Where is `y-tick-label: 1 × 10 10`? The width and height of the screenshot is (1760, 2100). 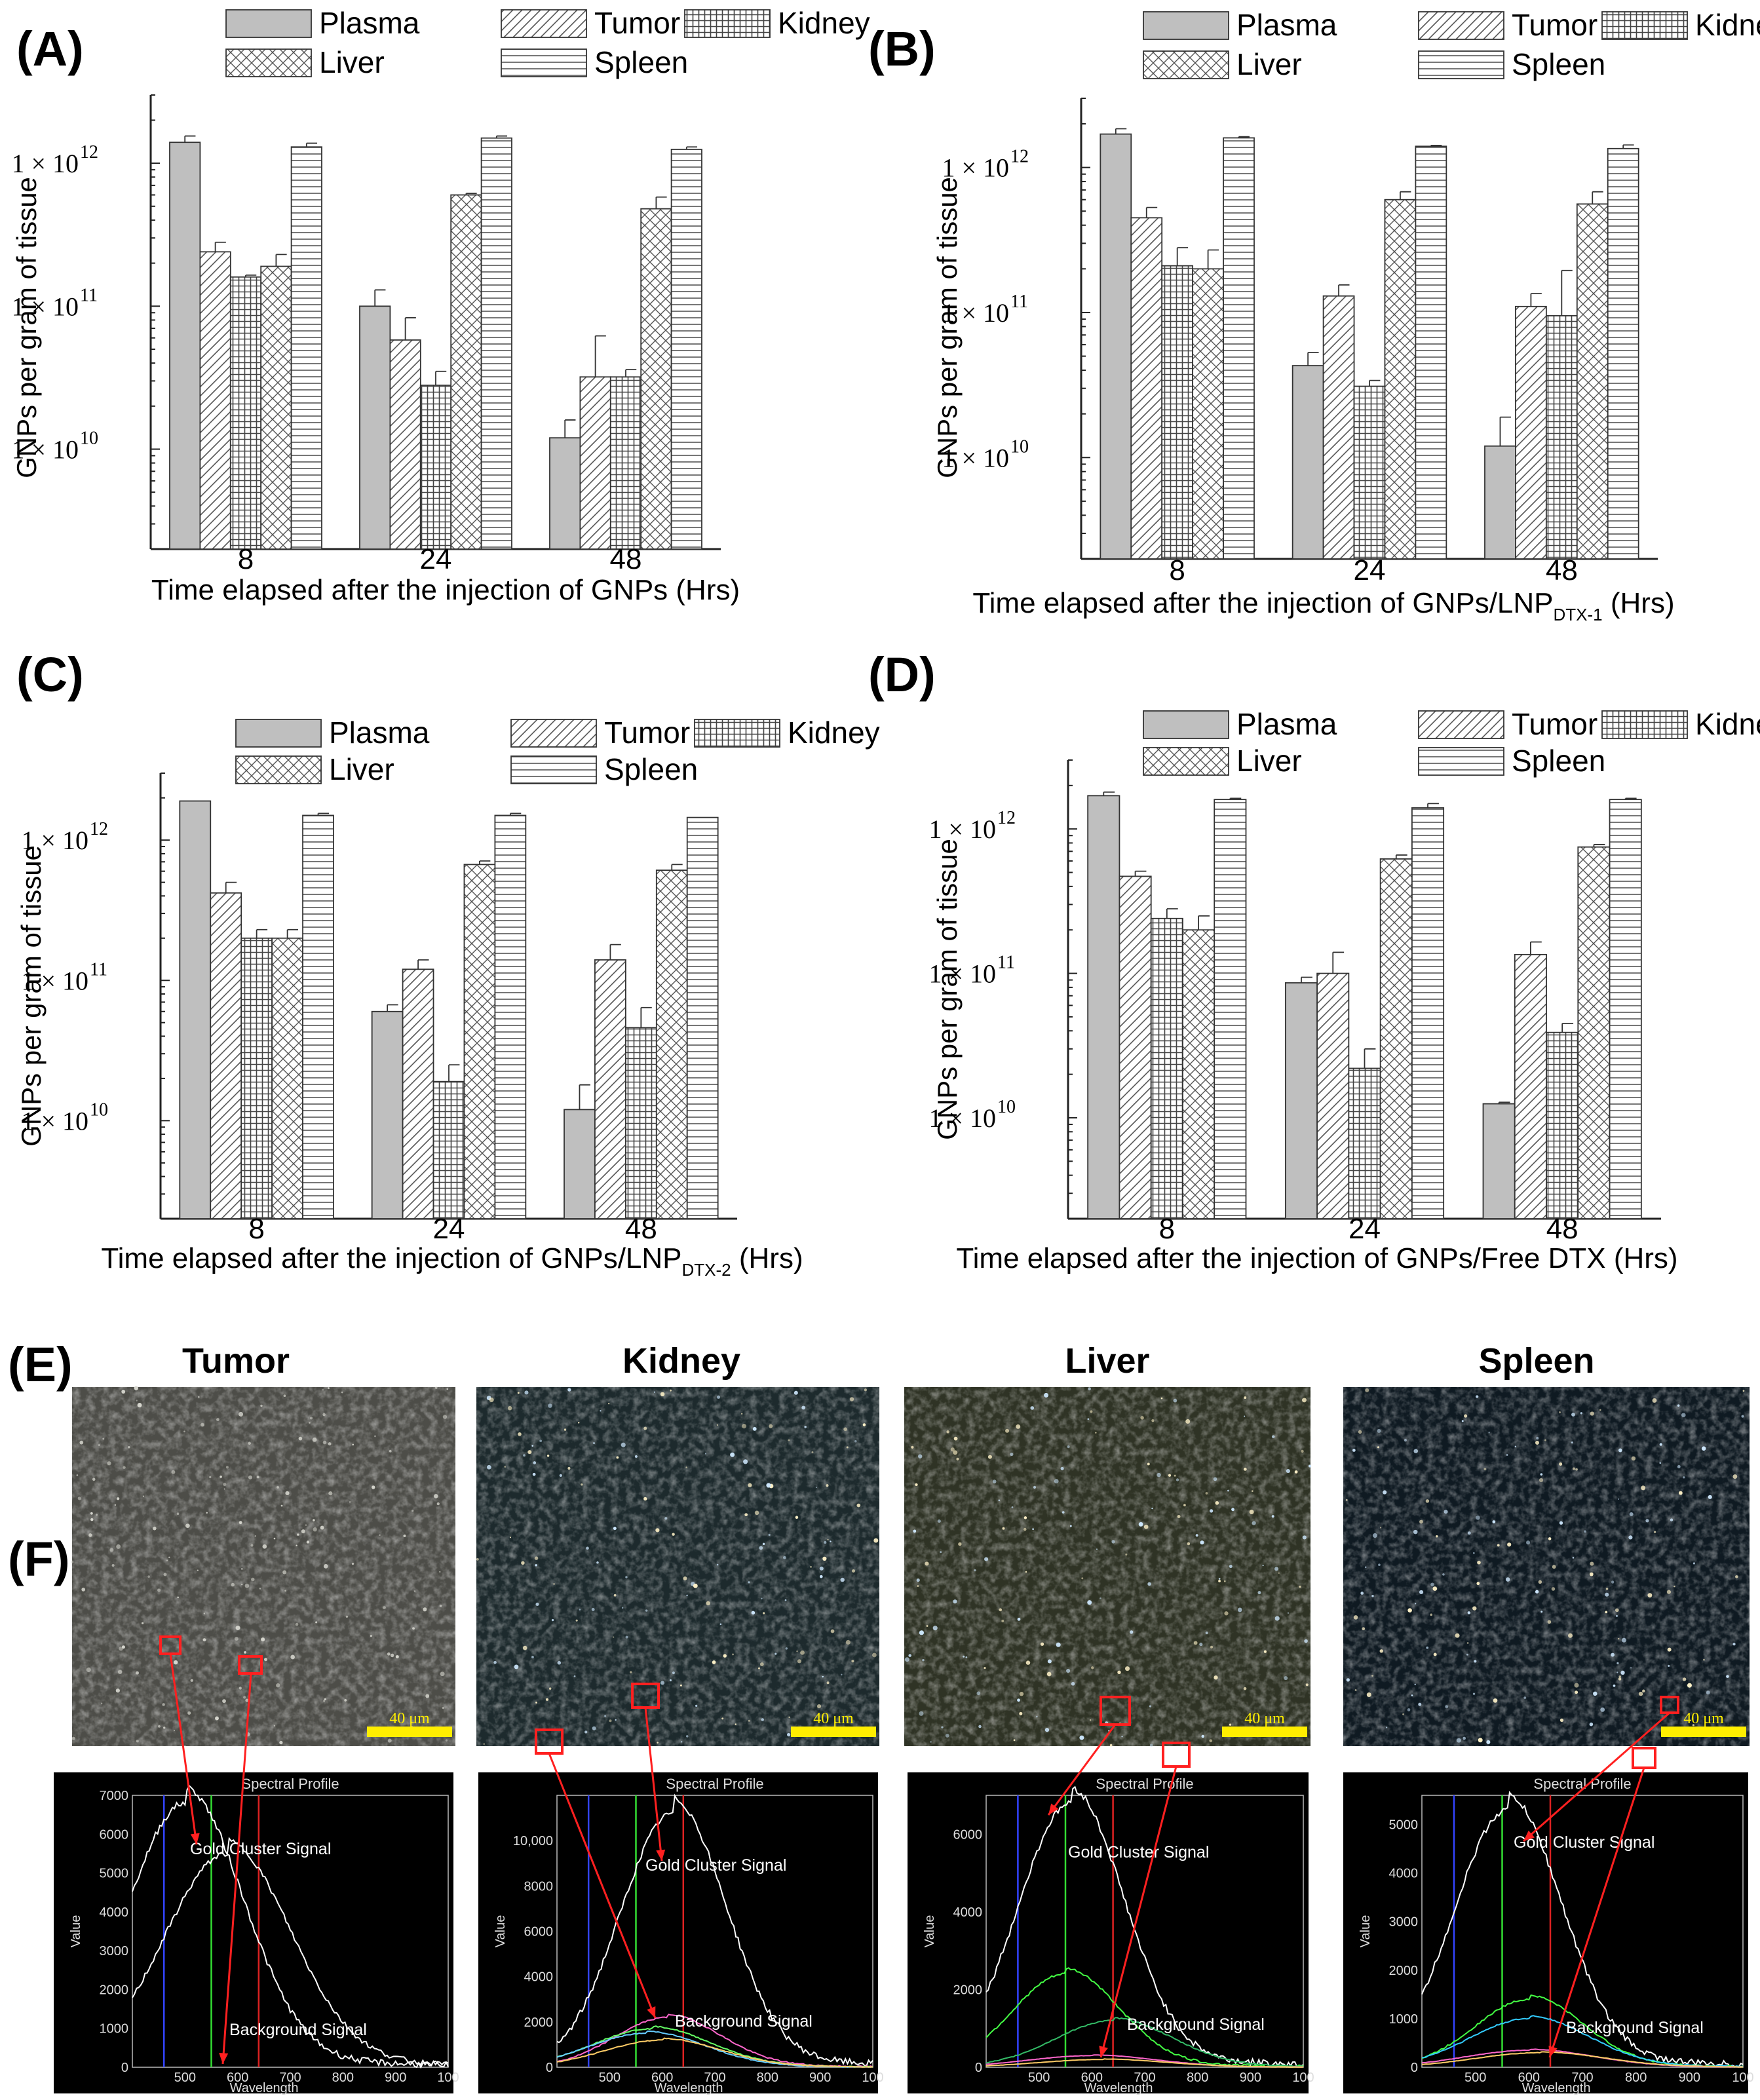
y-tick-label: 1 × 10 10 is located at coordinates (54, 446).